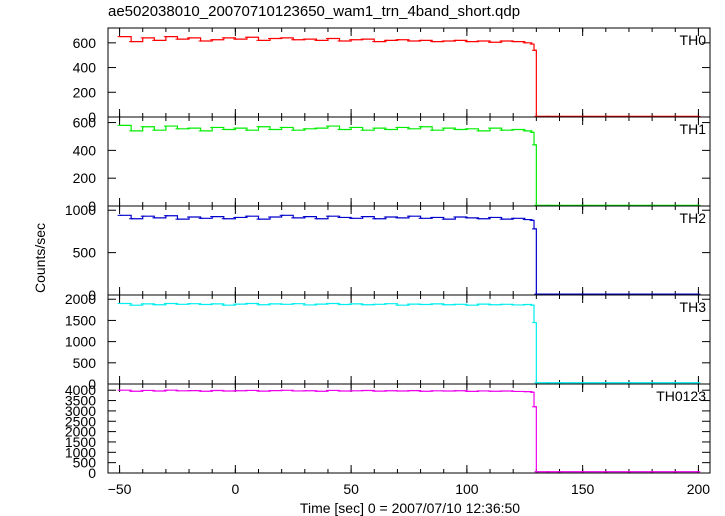  I want to click on x-tick-label: 0, so click(235, 489).